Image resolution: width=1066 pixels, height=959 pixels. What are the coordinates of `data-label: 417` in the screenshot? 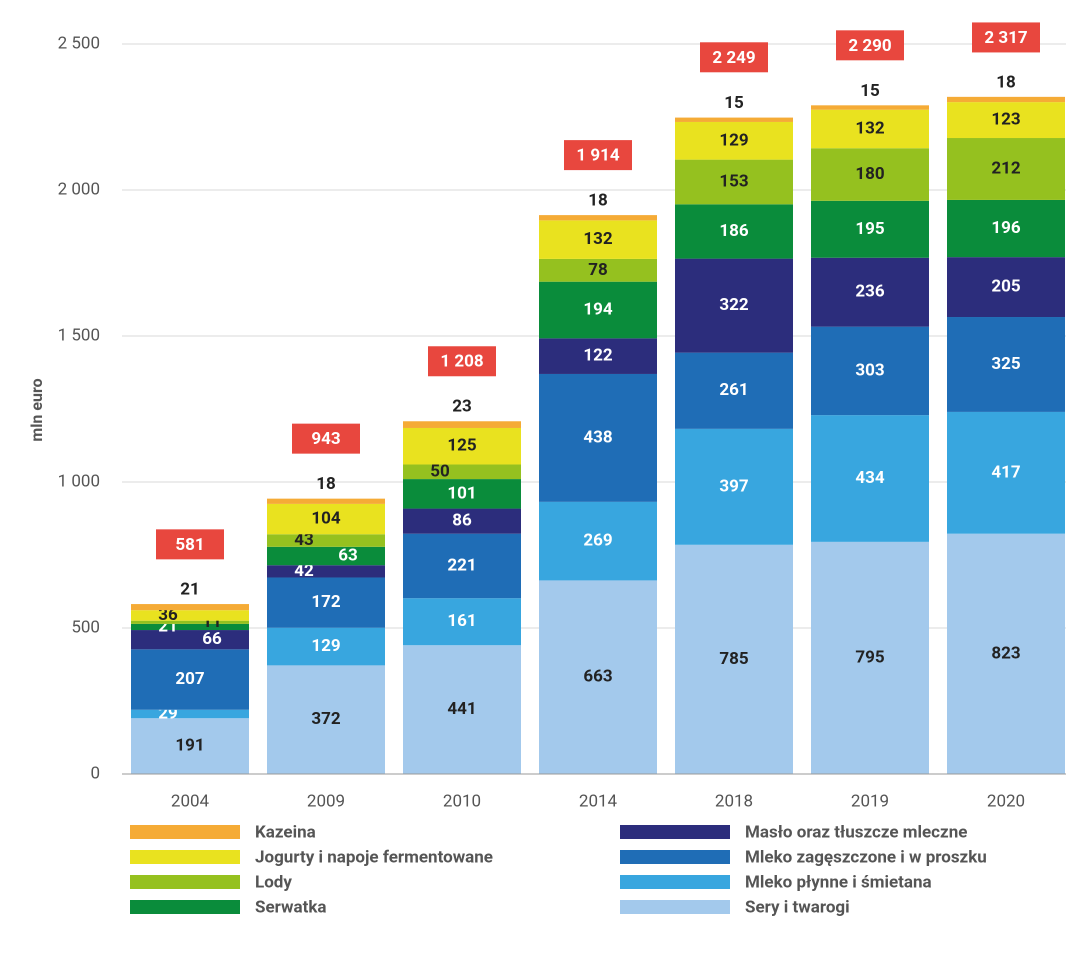 It's located at (1006, 472).